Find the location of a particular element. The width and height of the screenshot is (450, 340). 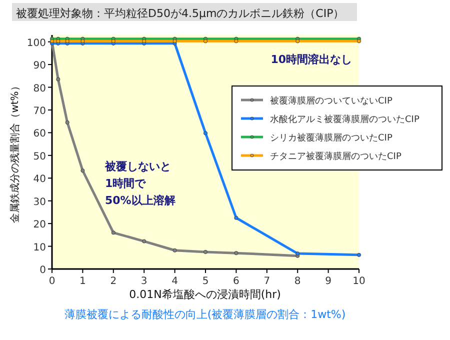

x-tick-label: 9 is located at coordinates (328, 281).